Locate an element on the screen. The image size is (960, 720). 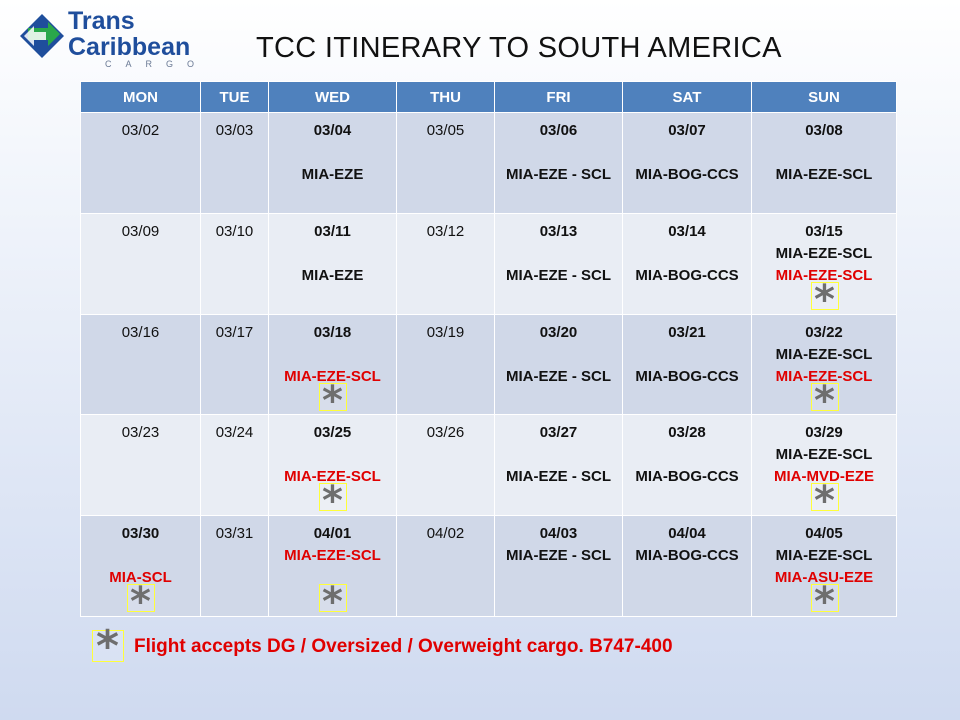
date-label: 03/25 is located at coordinates (332, 433).